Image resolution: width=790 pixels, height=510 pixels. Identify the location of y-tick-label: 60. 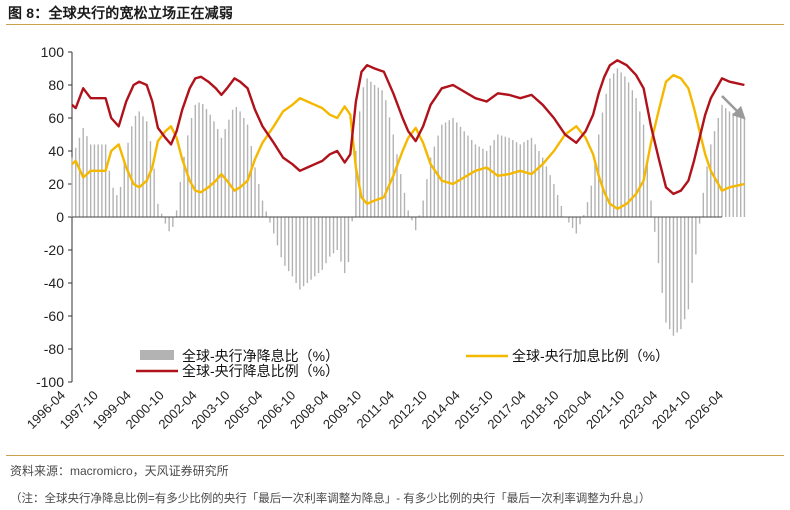
(56, 118).